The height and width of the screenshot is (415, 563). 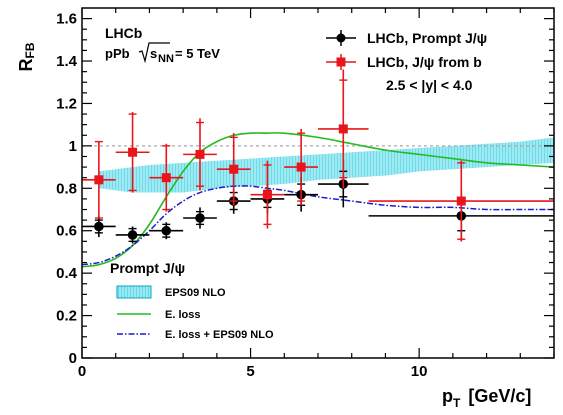 I want to click on energy-value: = 5 TeV, so click(x=197, y=53).